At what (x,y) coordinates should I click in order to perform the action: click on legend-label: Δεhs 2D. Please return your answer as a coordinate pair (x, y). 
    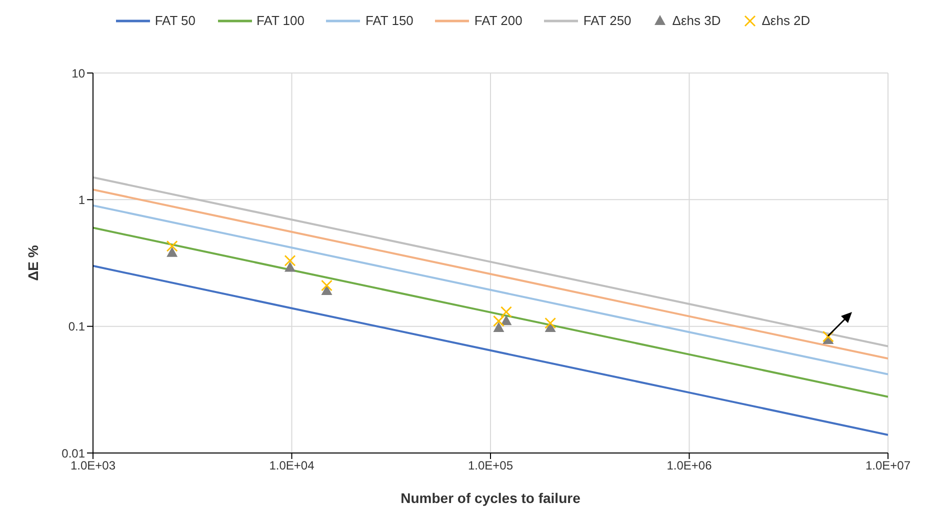
    Looking at the image, I should click on (786, 20).